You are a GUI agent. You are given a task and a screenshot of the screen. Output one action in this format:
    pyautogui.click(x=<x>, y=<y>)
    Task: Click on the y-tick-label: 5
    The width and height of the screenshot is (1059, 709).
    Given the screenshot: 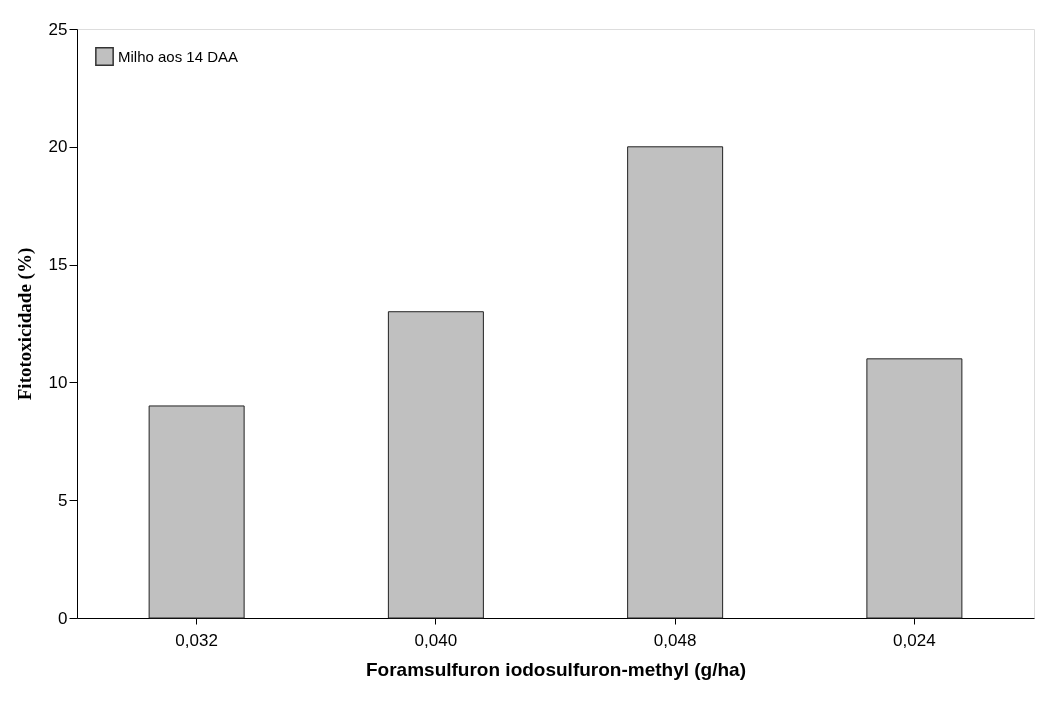 What is the action you would take?
    pyautogui.click(x=63, y=500)
    